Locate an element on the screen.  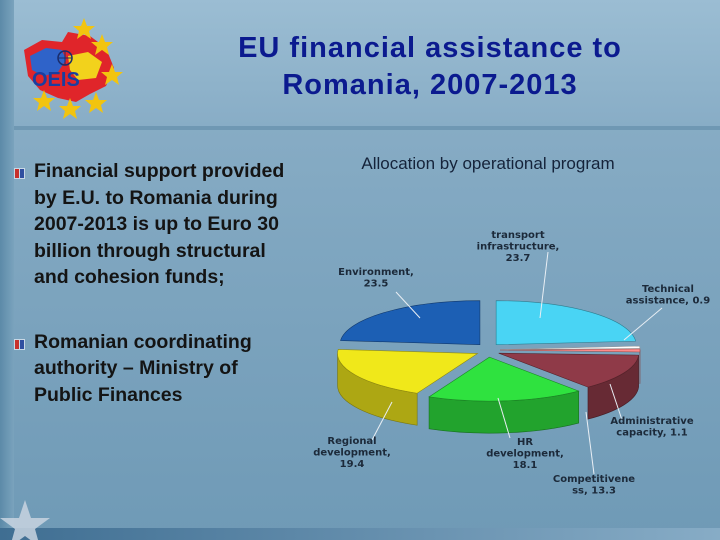
slice-competitiveness is located at coordinates (568, 386).